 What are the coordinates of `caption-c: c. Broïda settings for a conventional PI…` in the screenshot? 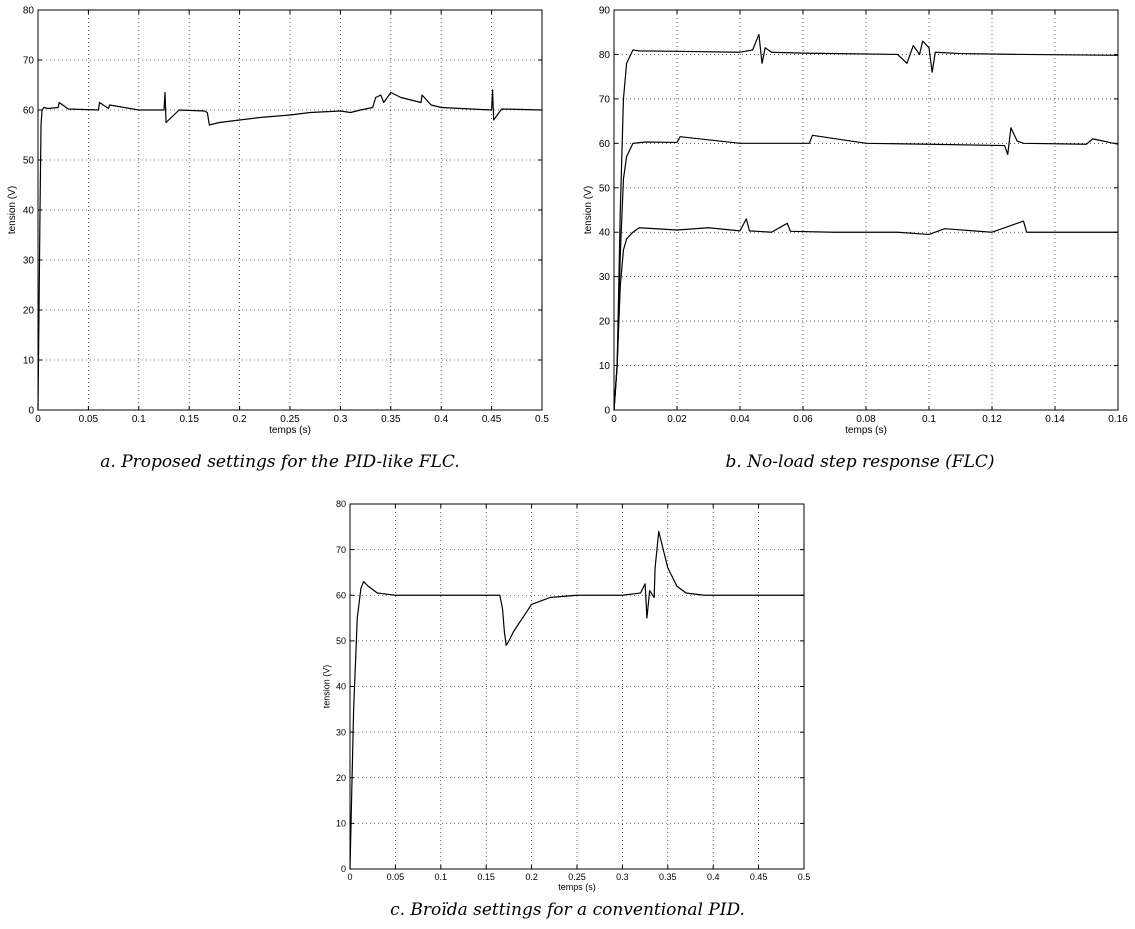 It's located at (567, 910).